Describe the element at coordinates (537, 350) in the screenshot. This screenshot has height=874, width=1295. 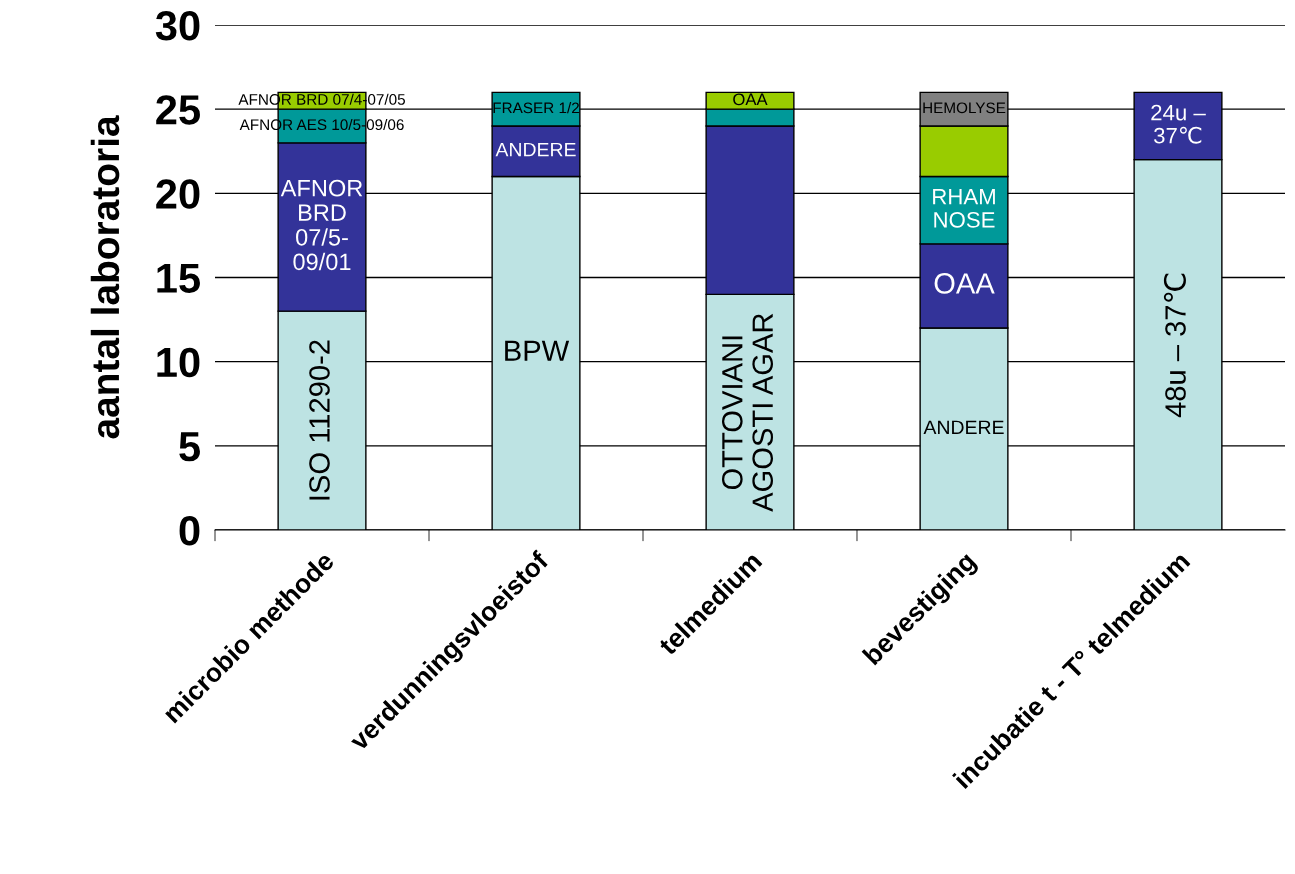
I see `series-label: BPW` at that location.